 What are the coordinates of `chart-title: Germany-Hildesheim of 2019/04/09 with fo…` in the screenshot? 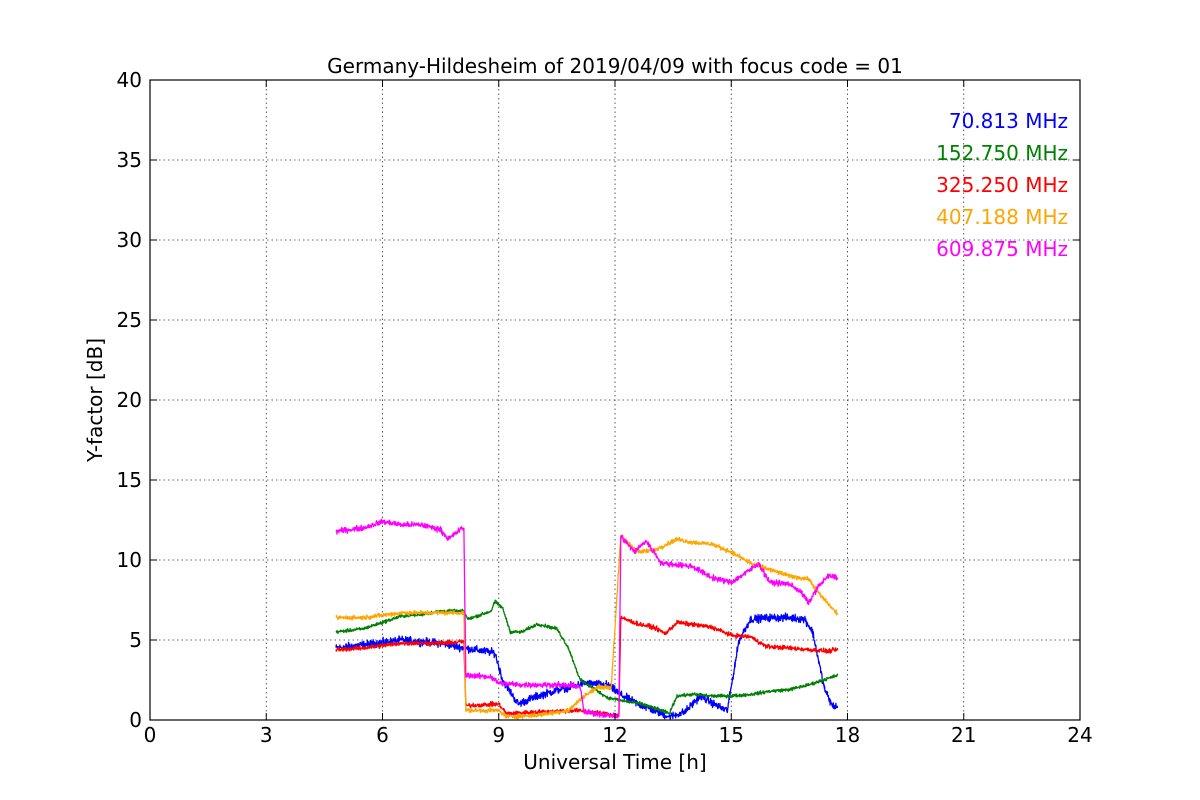 It's located at (615, 66).